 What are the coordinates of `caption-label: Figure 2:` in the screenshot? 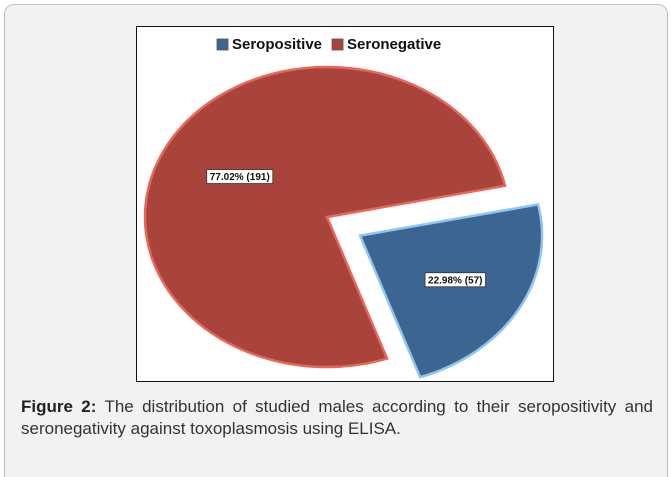 It's located at (59, 406).